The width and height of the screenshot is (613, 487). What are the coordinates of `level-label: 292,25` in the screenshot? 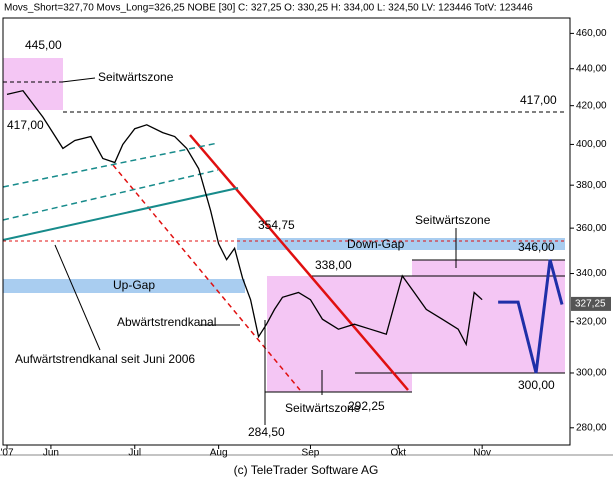 It's located at (366, 406).